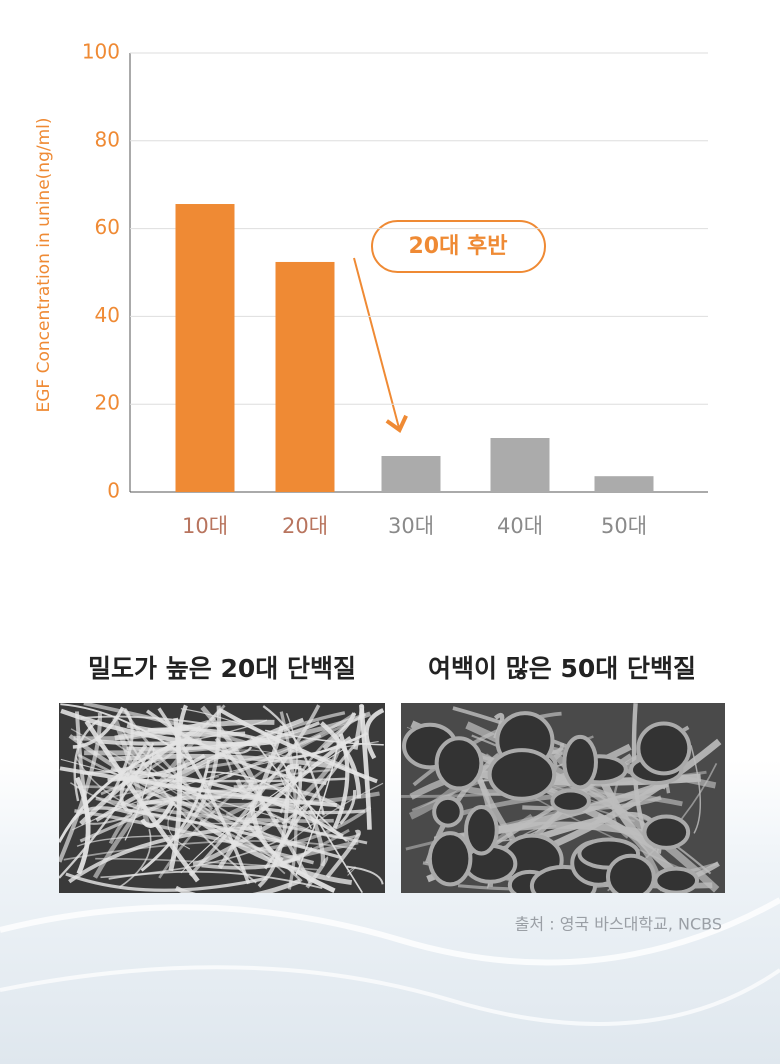 Image resolution: width=780 pixels, height=1064 pixels. I want to click on x-tick-label: 30대, so click(411, 526).